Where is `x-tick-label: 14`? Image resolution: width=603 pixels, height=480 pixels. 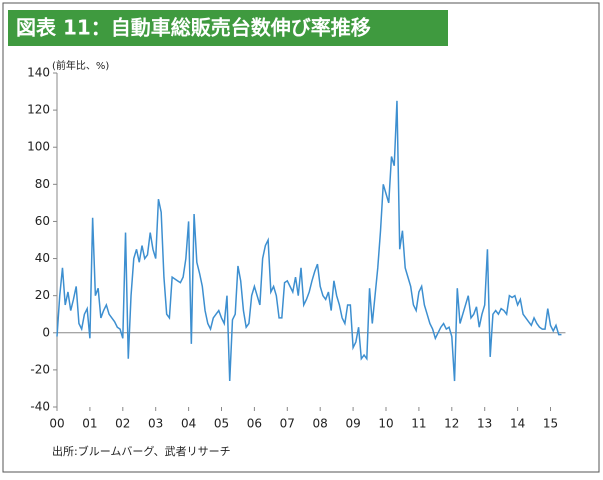
x-tick-label: 14 is located at coordinates (517, 424).